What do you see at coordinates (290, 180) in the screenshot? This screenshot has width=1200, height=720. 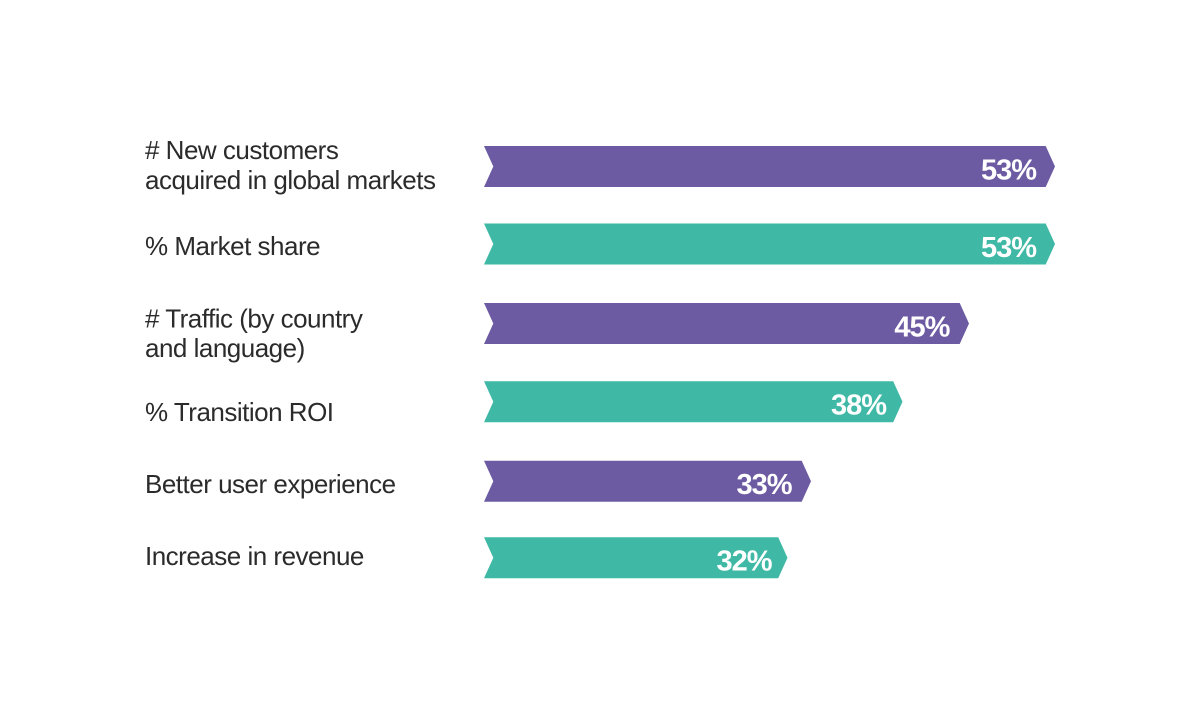 I see `svg-text: acquired in global markets` at bounding box center [290, 180].